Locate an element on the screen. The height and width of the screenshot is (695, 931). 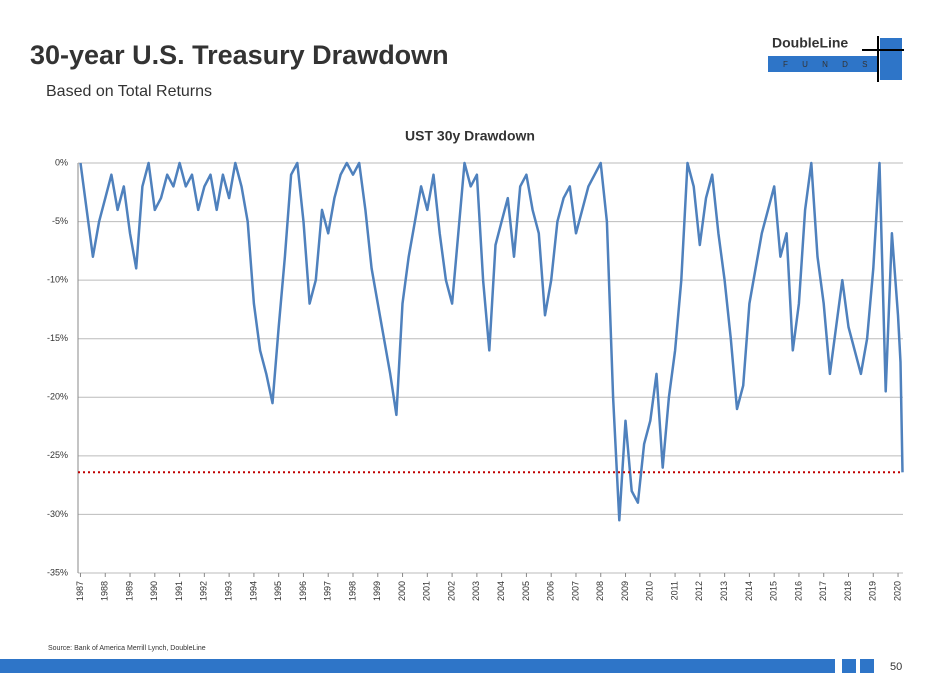
x-tick-label: 2012 is located at coordinates (699, 591).